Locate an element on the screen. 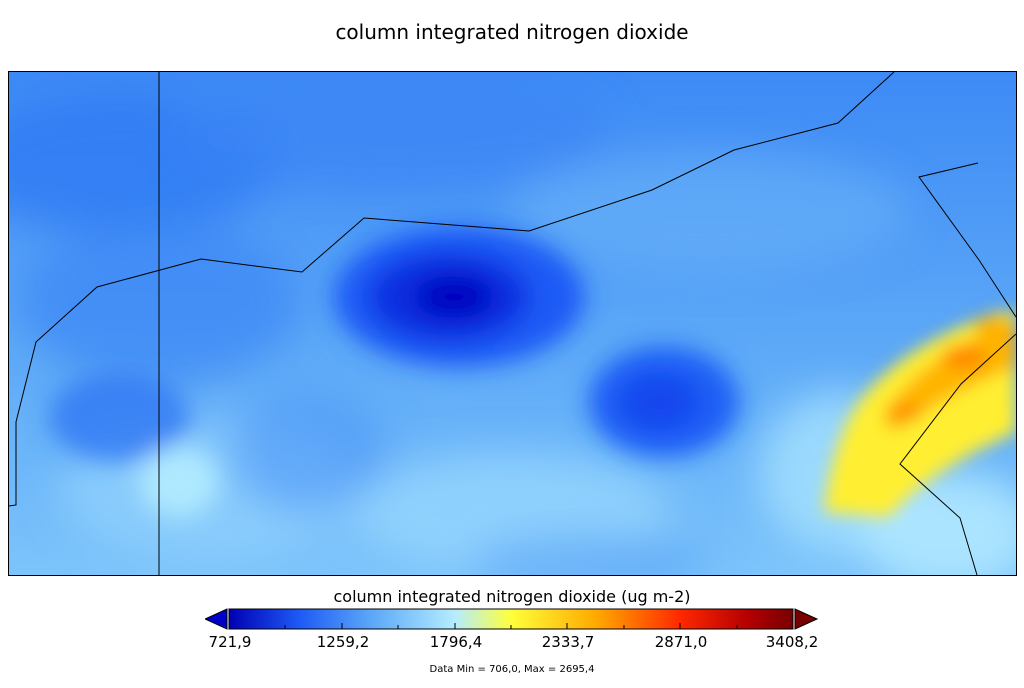  colorbar-tick-label: 1259,2 is located at coordinates (343, 642).